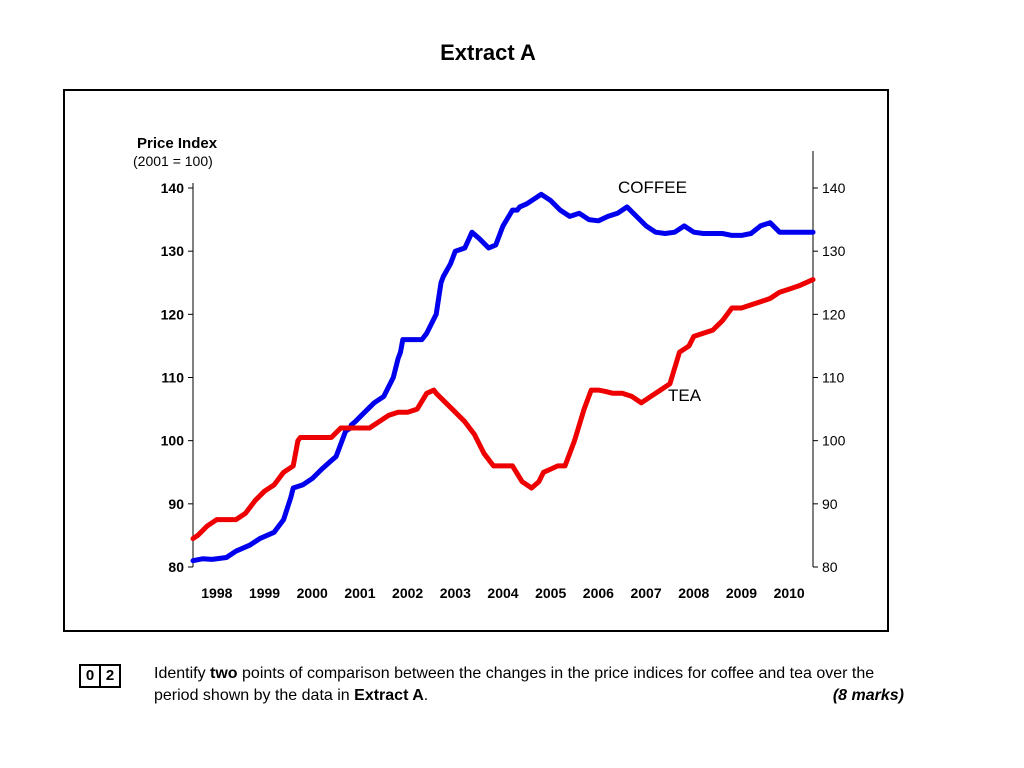  Describe the element at coordinates (389, 695) in the screenshot. I see `question-text-bold2: Extract A` at that location.